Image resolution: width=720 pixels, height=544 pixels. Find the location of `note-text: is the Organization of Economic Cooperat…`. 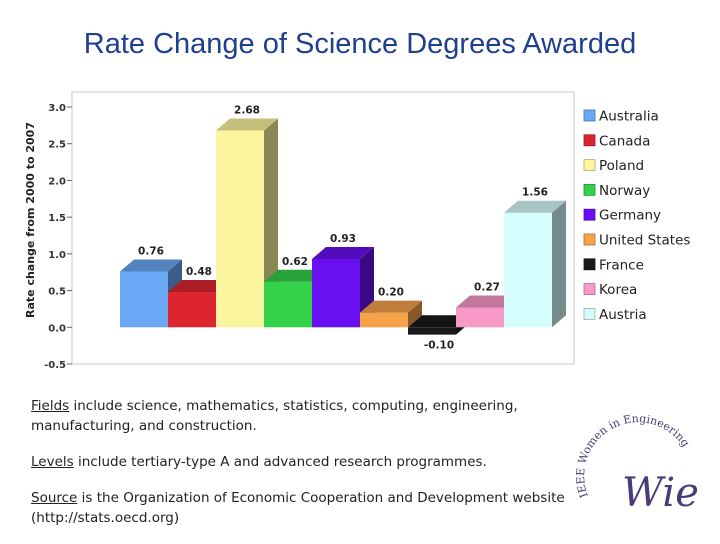

note-text: is the Organization of Economic Cooperat… is located at coordinates (298, 508).